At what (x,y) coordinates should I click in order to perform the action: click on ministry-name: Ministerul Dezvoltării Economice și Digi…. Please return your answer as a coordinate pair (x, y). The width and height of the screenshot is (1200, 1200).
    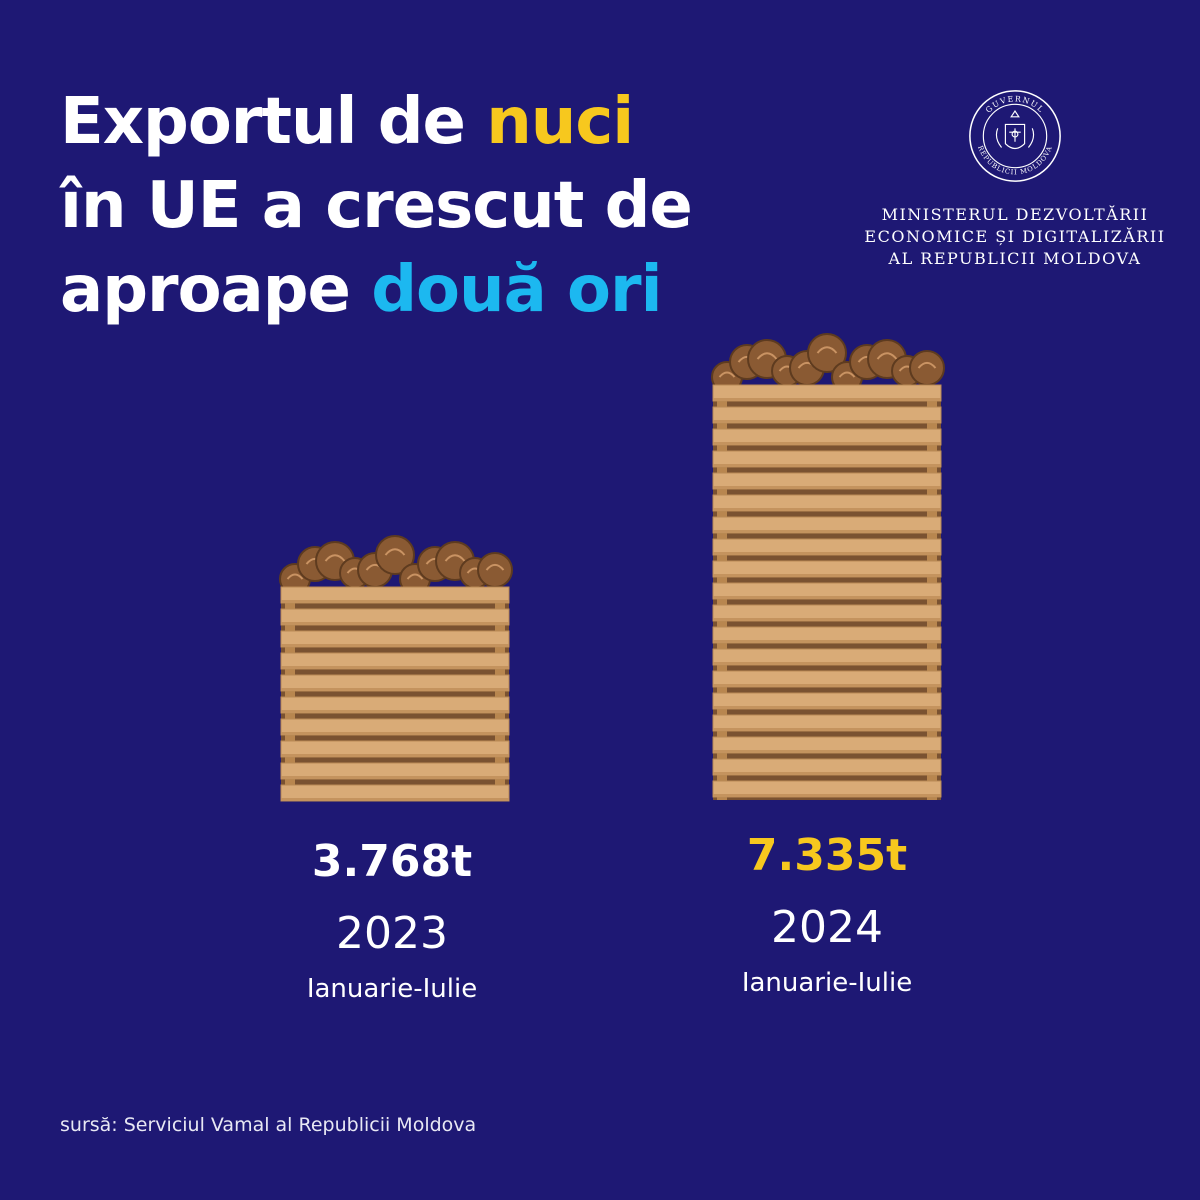
    Looking at the image, I should click on (1015, 237).